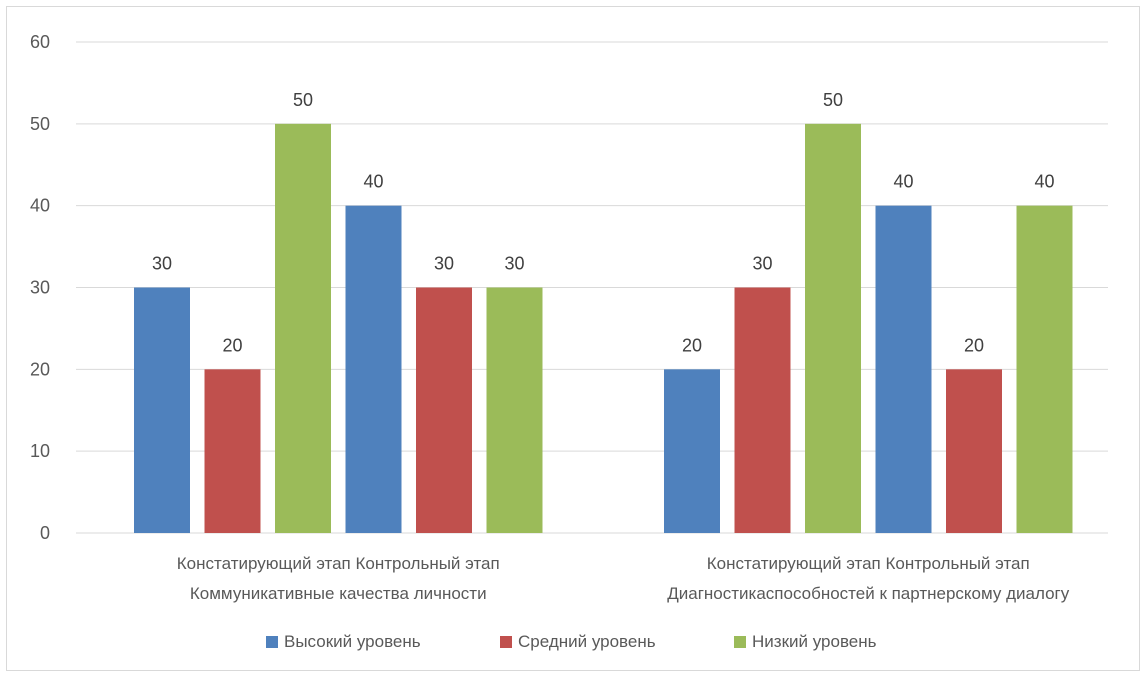 The height and width of the screenshot is (677, 1147). What do you see at coordinates (40, 288) in the screenshot?
I see `y-tick-label: 30` at bounding box center [40, 288].